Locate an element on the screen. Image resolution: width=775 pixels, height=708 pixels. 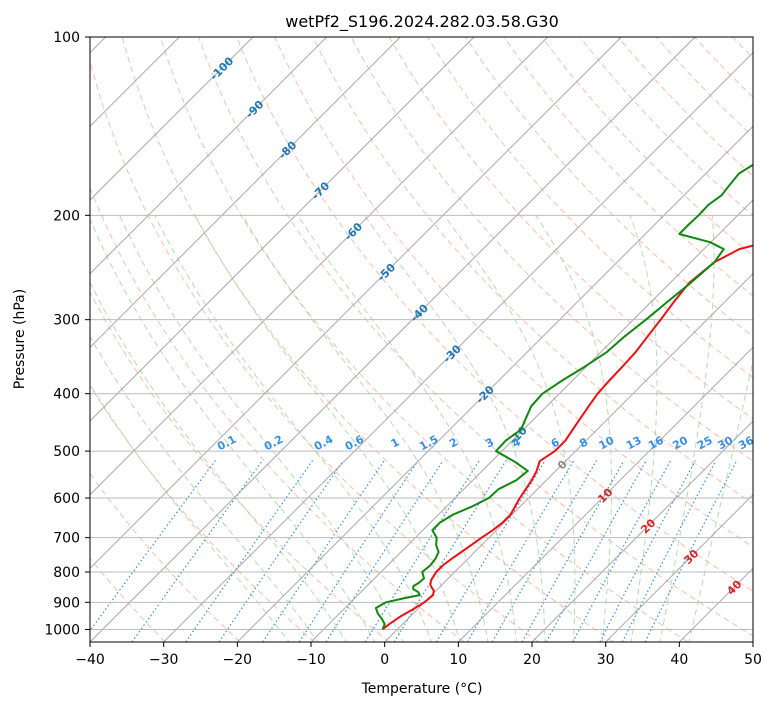
x-axis-title: Temperature (°C) is located at coordinates (422, 689).